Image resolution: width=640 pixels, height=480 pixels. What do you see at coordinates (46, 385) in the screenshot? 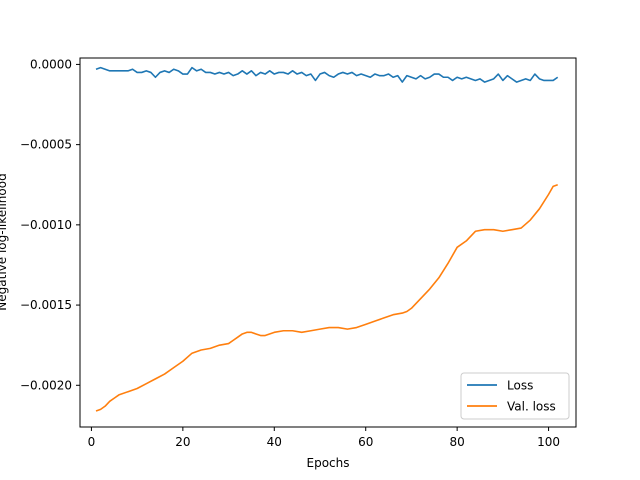
I see `y-tick-label: −0.0020` at bounding box center [46, 385].